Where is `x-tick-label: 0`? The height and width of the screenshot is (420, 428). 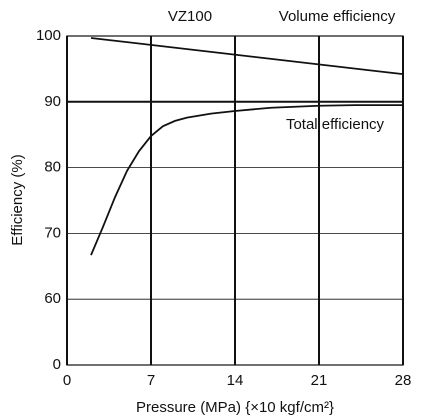 x-tick-label: 0 is located at coordinates (67, 380).